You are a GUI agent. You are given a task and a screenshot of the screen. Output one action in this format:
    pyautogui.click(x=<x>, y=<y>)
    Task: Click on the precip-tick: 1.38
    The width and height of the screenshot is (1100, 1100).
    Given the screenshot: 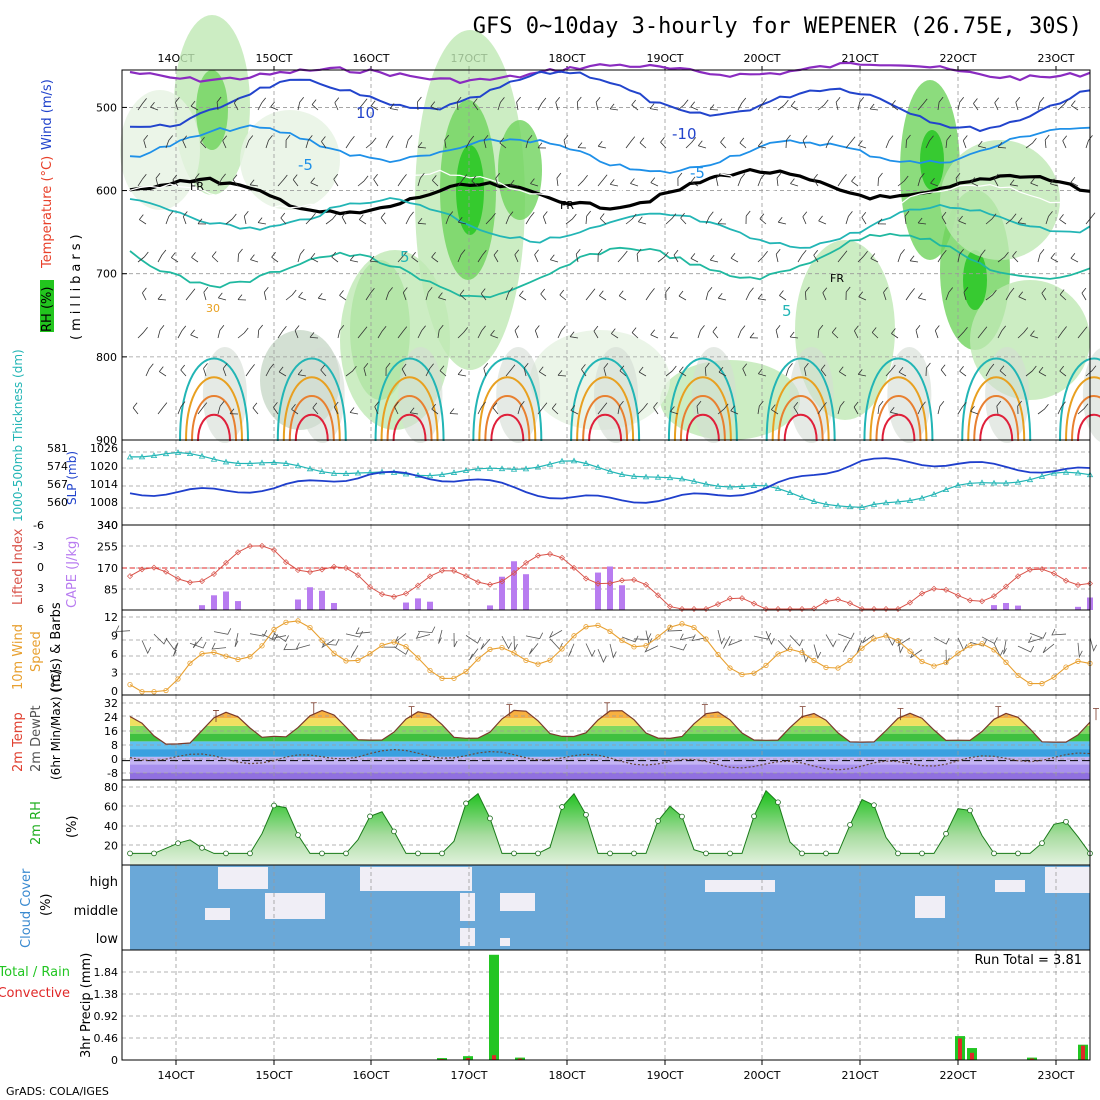 What is the action you would take?
    pyautogui.click(x=106, y=994)
    